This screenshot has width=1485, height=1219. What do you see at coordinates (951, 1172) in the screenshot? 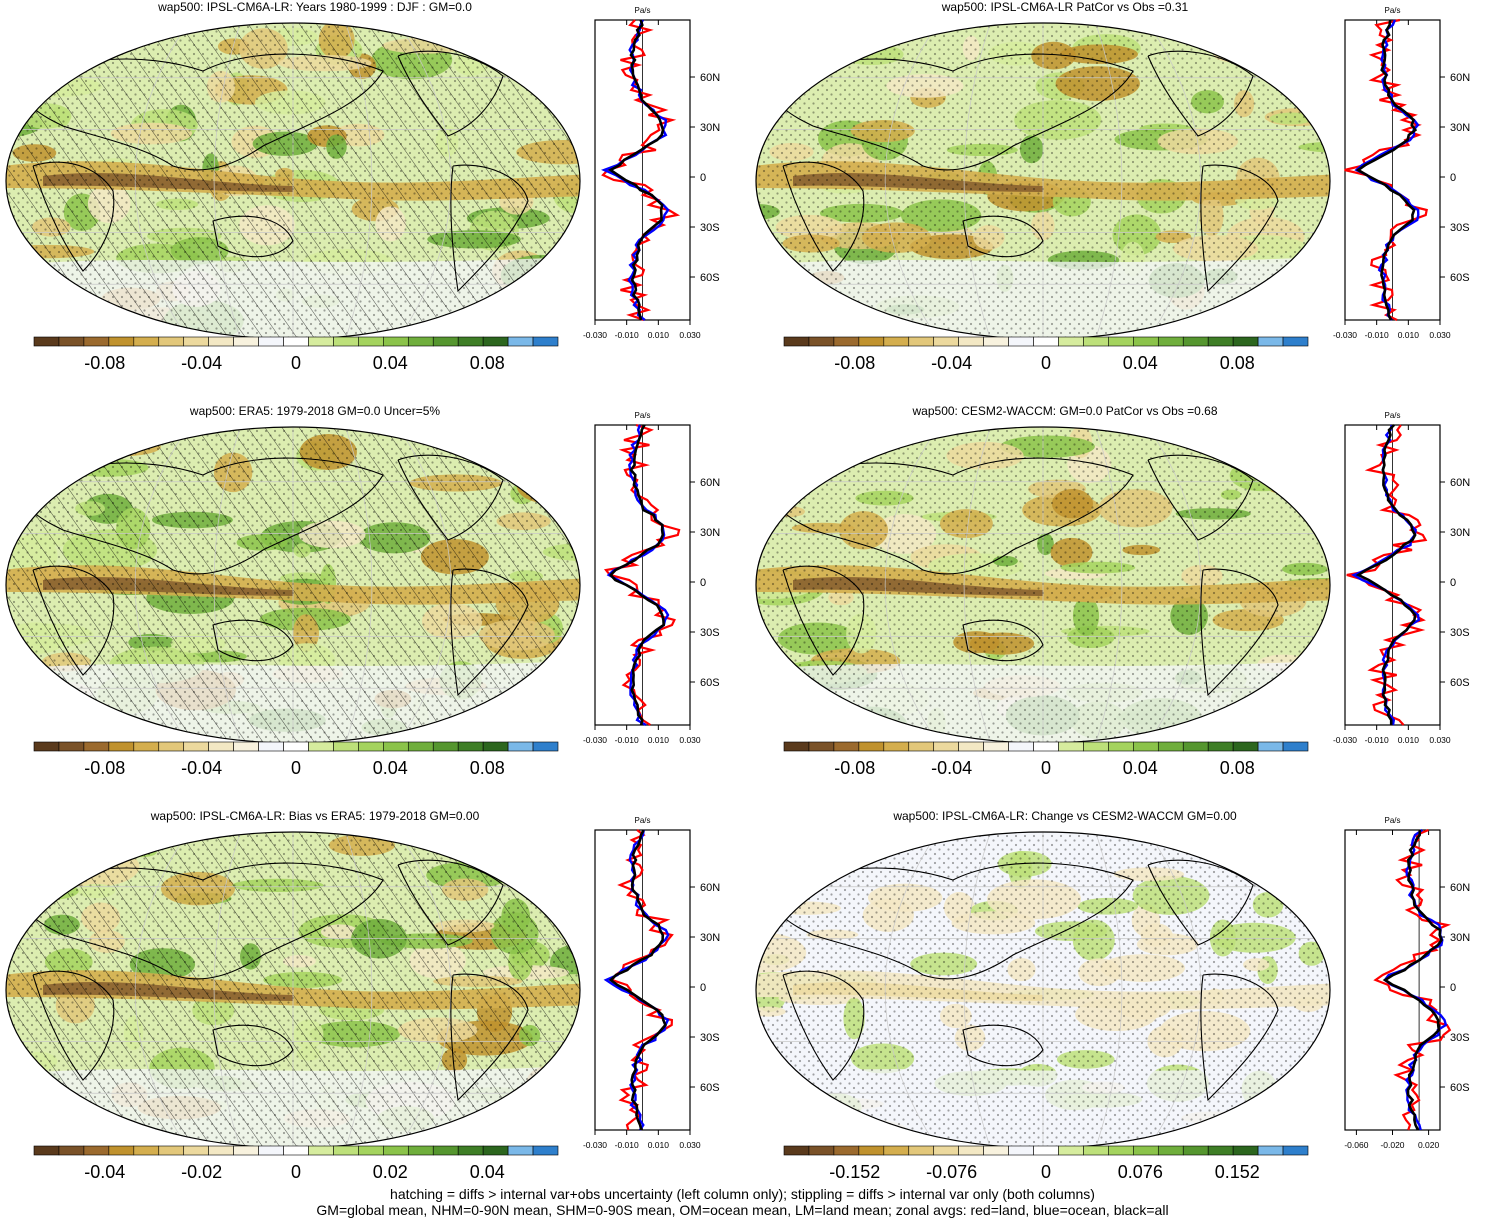
I see `colorbar-tick: -0.076` at bounding box center [951, 1172].